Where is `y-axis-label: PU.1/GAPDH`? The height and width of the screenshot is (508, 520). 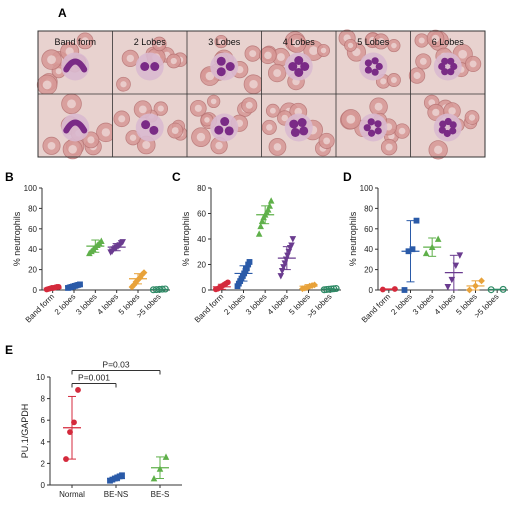 y-axis-label: PU.1/GAPDH is located at coordinates (25, 431).